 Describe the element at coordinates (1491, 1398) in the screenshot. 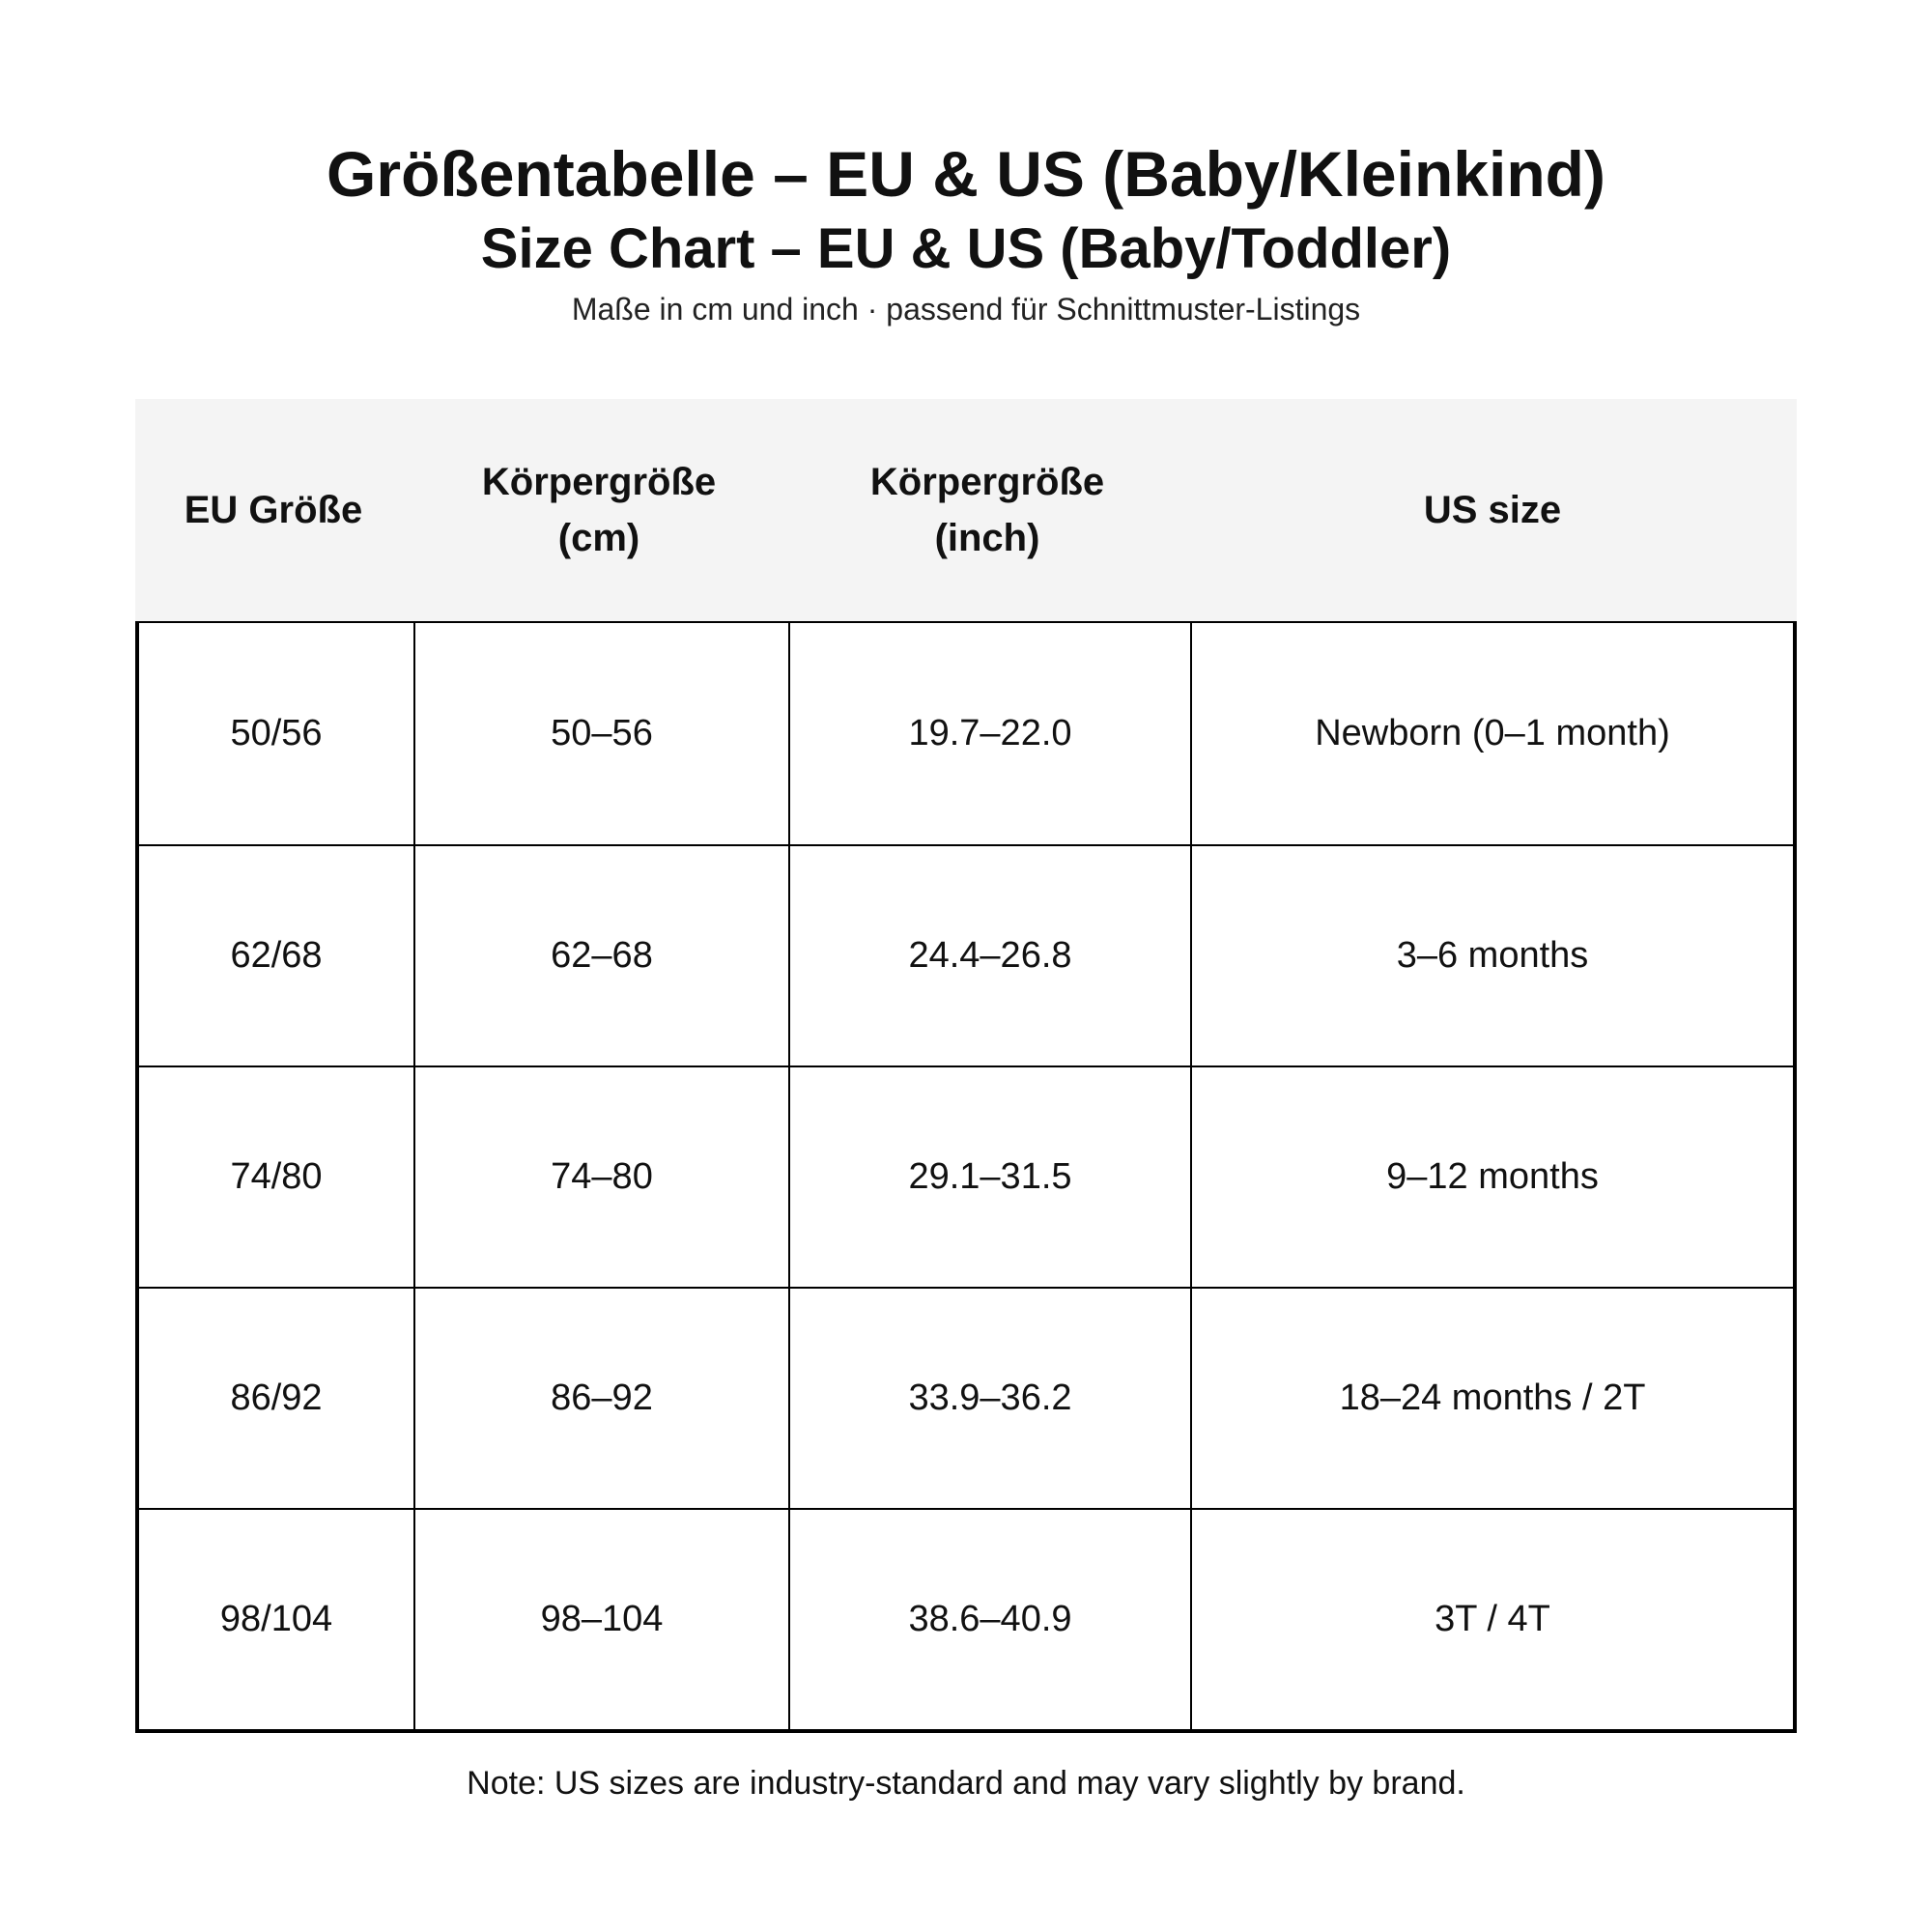

I see `cell-us-size: 18–24 months / 2T` at that location.